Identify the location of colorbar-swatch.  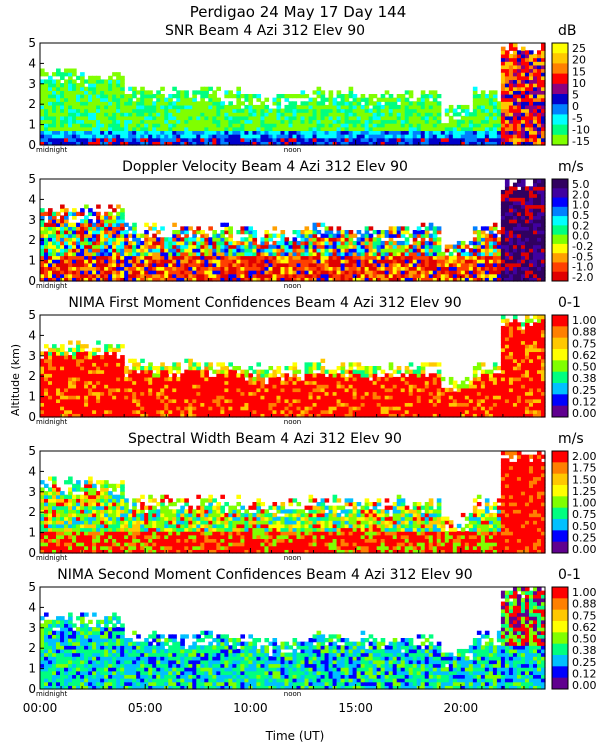
(560, 202).